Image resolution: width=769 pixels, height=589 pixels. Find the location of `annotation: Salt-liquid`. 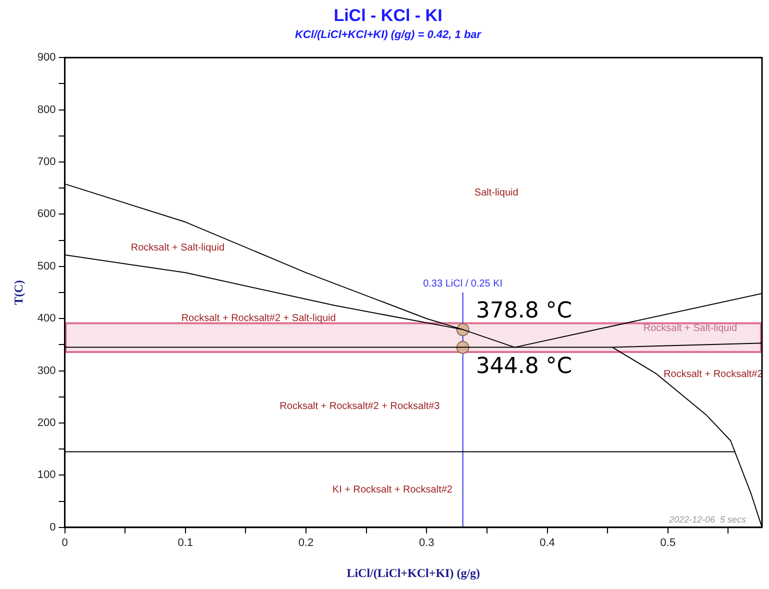

annotation: Salt-liquid is located at coordinates (496, 193).